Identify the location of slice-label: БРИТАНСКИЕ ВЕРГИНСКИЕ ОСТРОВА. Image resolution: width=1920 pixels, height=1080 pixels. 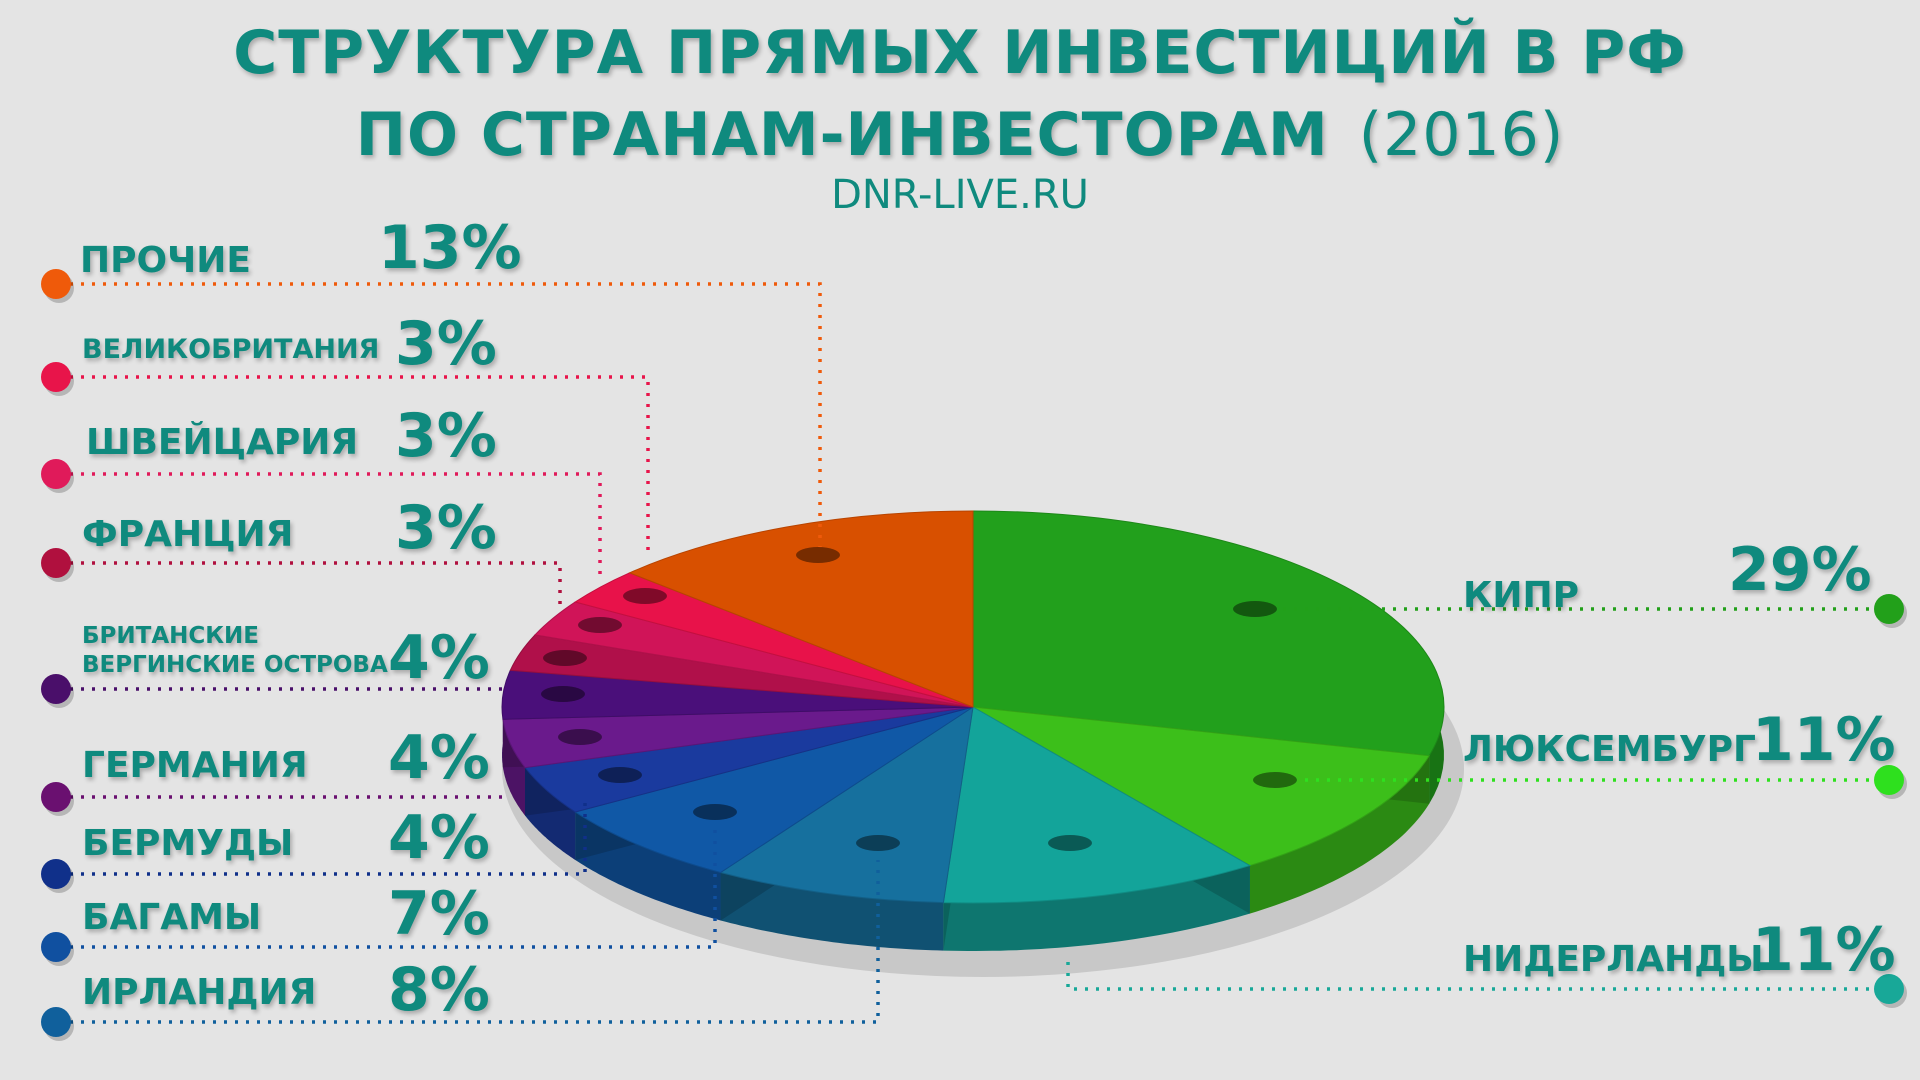
(235, 651).